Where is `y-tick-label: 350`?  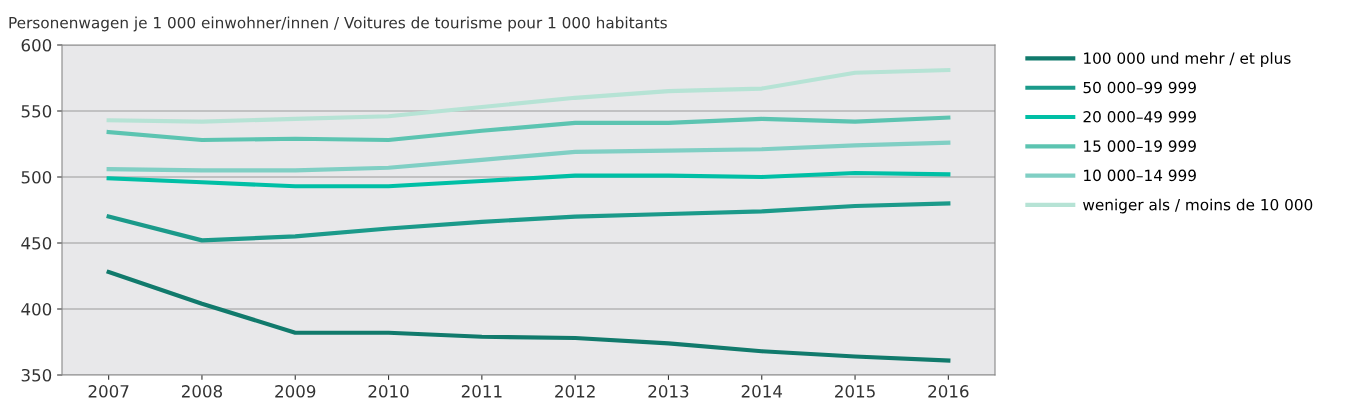 y-tick-label: 350 is located at coordinates (36, 375).